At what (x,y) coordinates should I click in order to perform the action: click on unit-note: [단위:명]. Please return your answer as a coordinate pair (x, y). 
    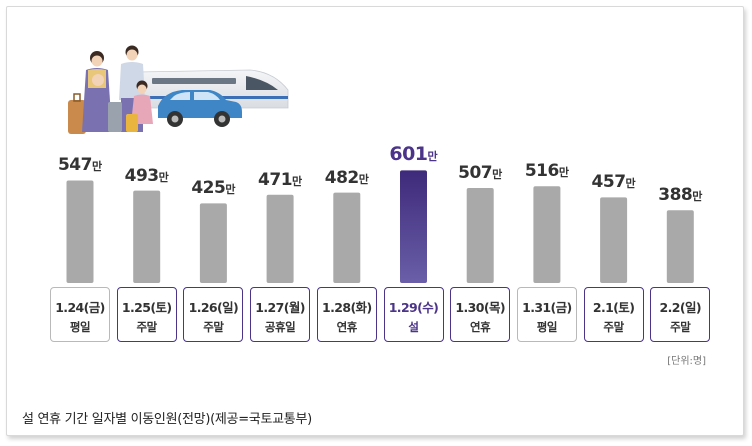
    Looking at the image, I should click on (686, 361).